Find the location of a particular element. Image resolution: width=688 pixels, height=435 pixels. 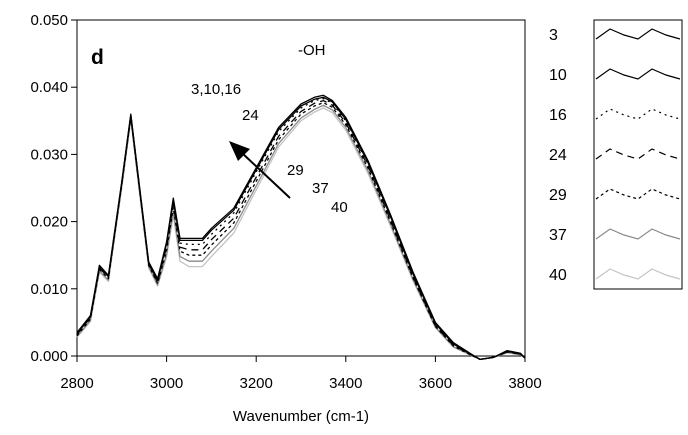

x-tick-label: 3800 is located at coordinates (524, 383).